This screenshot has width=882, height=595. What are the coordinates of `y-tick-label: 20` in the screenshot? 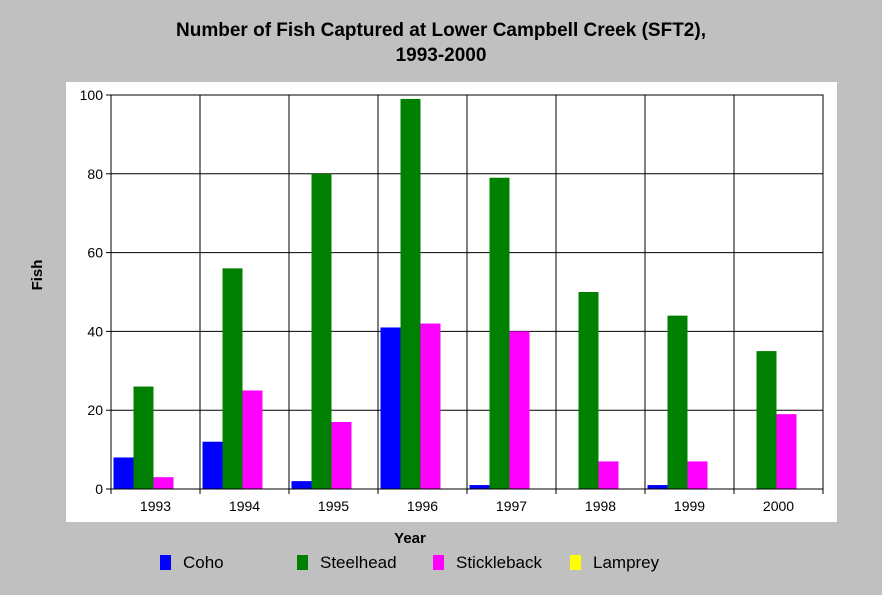 It's located at (95, 410).